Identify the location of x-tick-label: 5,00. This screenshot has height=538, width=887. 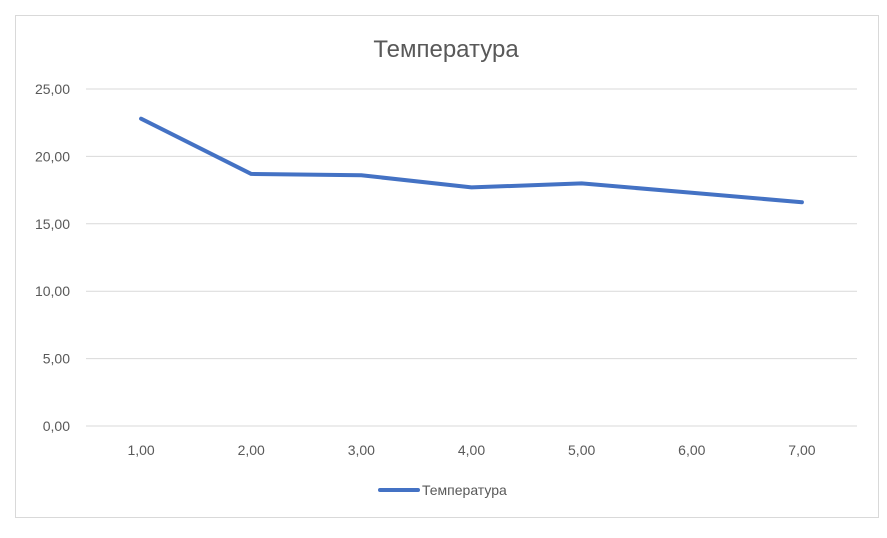
(581, 450).